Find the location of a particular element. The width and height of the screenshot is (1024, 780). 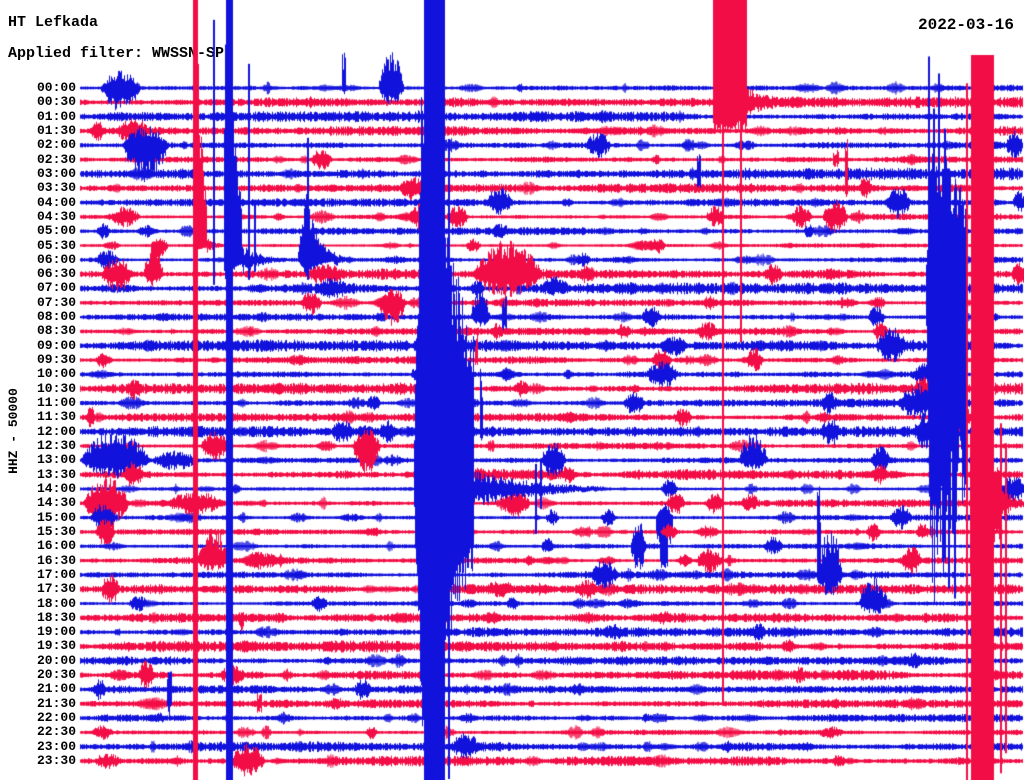

time-label: 19:30 is located at coordinates (56, 646).